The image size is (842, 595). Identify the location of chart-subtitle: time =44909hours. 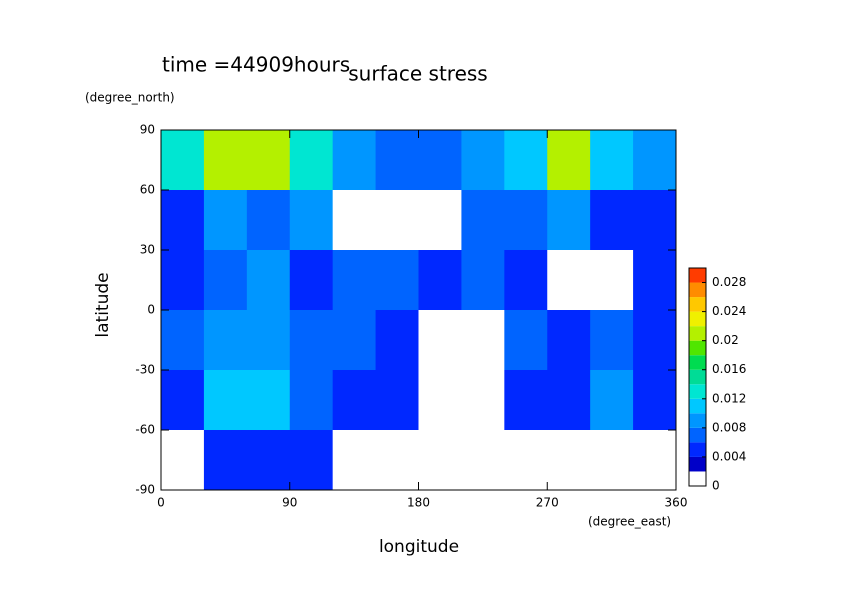
(256, 65).